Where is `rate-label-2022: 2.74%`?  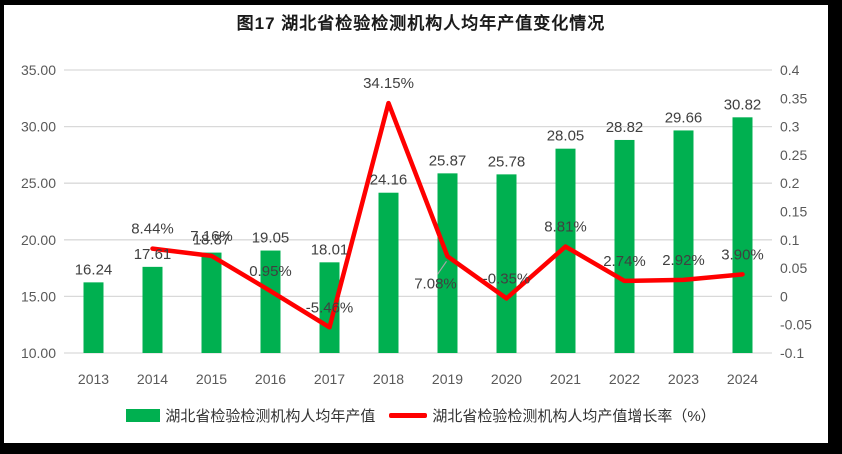
rate-label-2022: 2.74% is located at coordinates (624, 261).